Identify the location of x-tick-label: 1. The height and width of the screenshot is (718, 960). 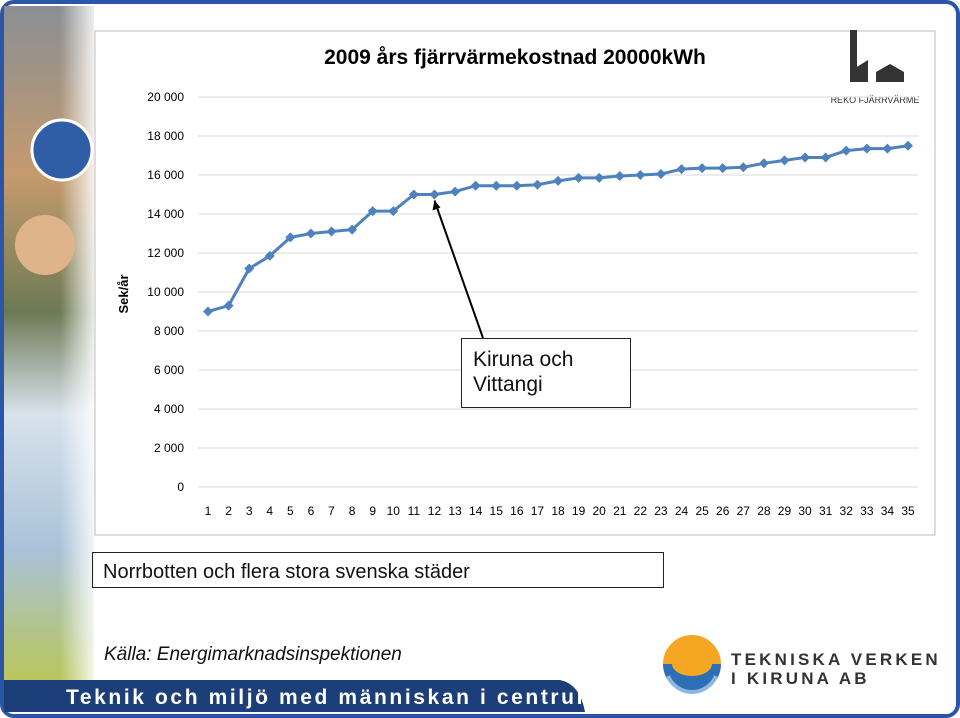
(208, 511).